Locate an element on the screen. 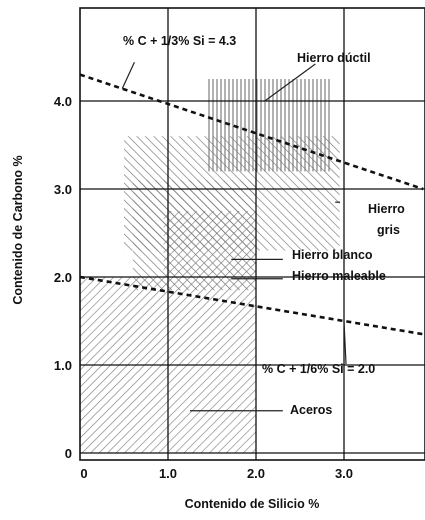 Image resolution: width=425 pixels, height=520 pixels. pointer-line-lower is located at coordinates (345, 342).